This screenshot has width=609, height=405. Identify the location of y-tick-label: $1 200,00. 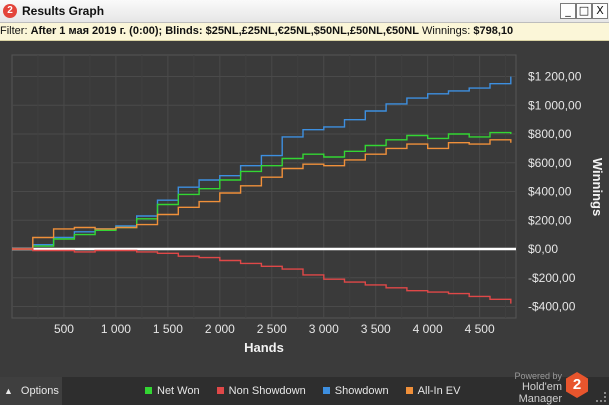
(555, 77).